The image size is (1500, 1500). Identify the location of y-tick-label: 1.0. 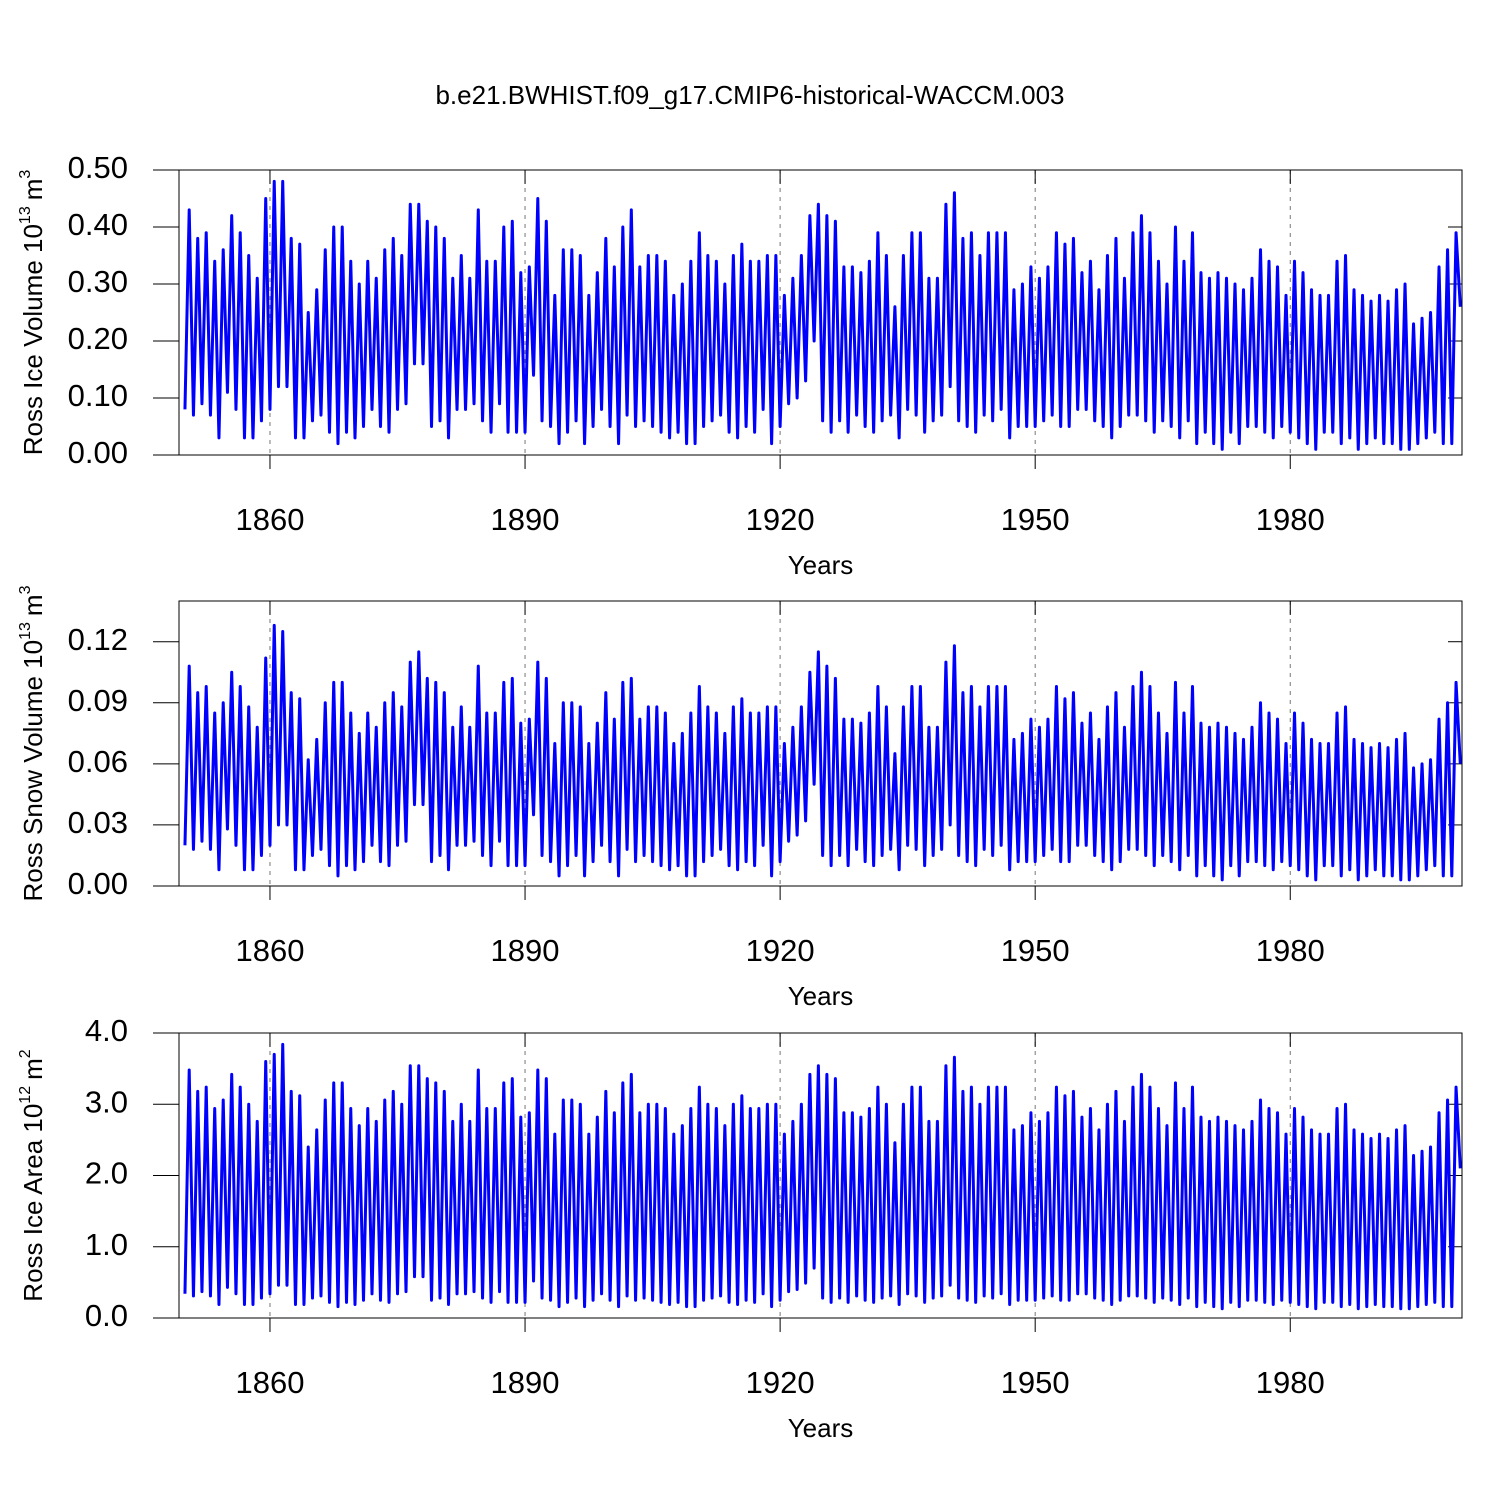
(106, 1244).